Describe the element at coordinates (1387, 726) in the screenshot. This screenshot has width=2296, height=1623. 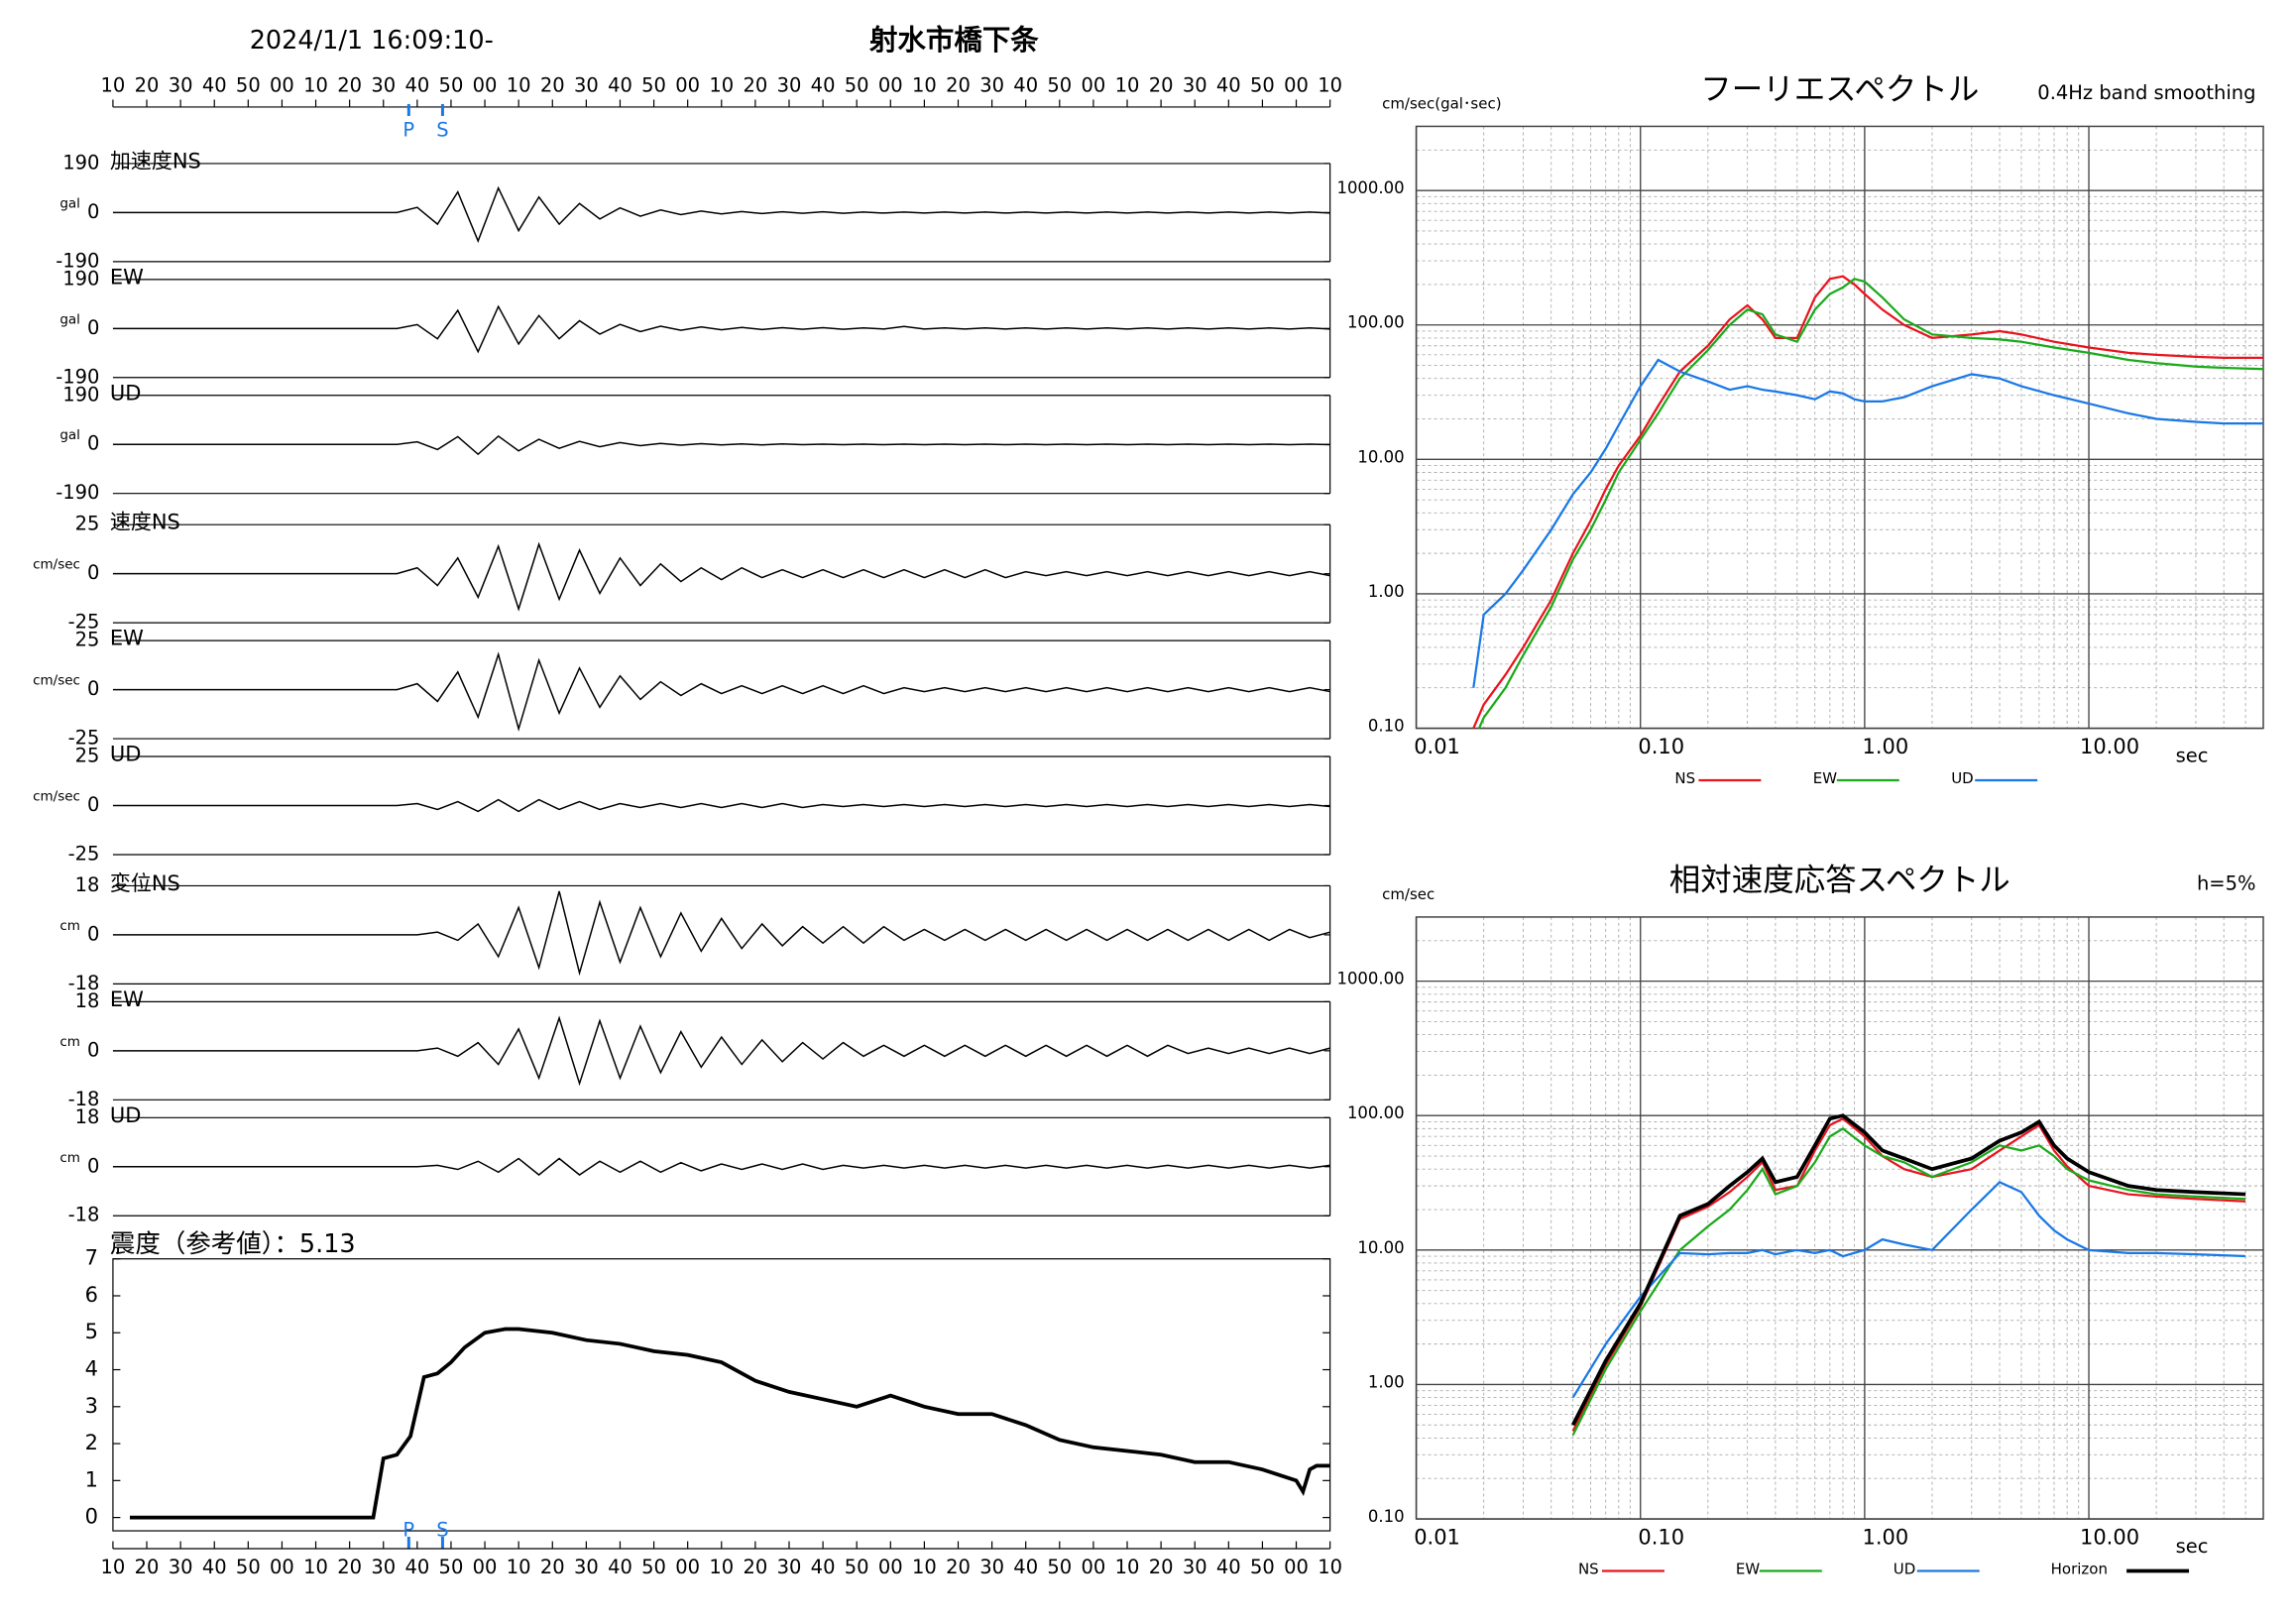
I see `y-tick-label: 0.10` at that location.